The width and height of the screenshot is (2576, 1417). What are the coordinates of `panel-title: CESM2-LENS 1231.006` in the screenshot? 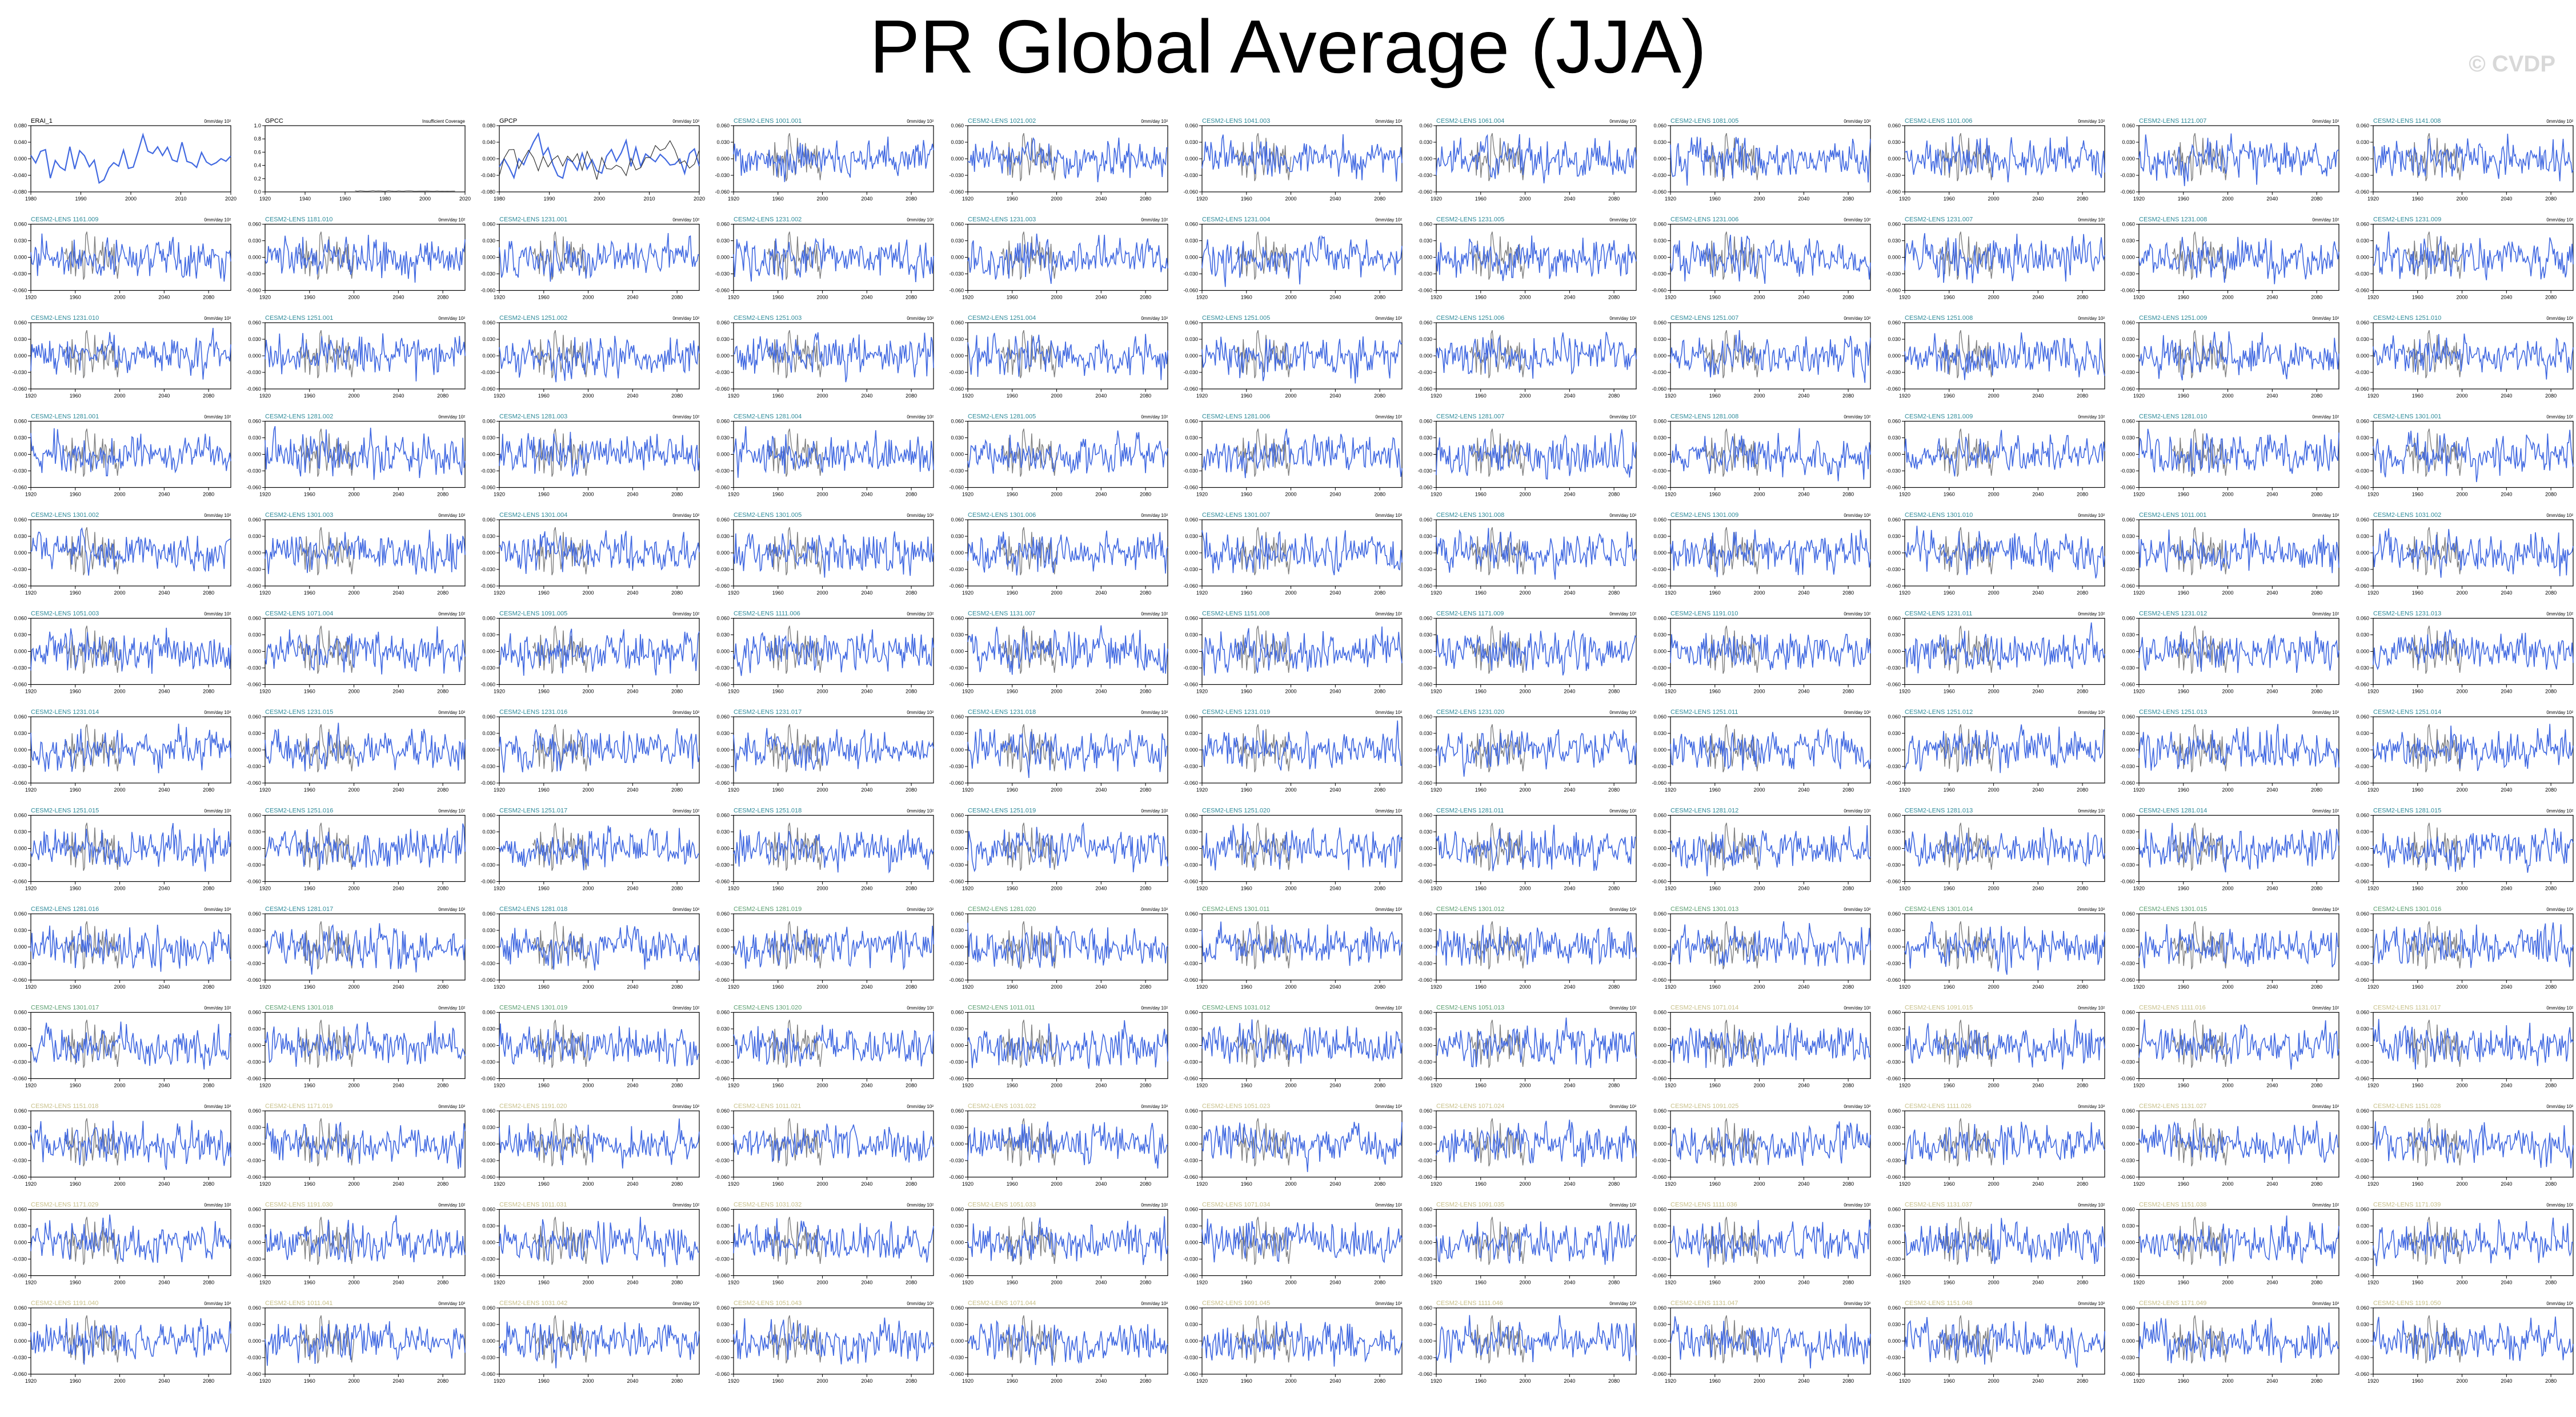 It's located at (1704, 219).